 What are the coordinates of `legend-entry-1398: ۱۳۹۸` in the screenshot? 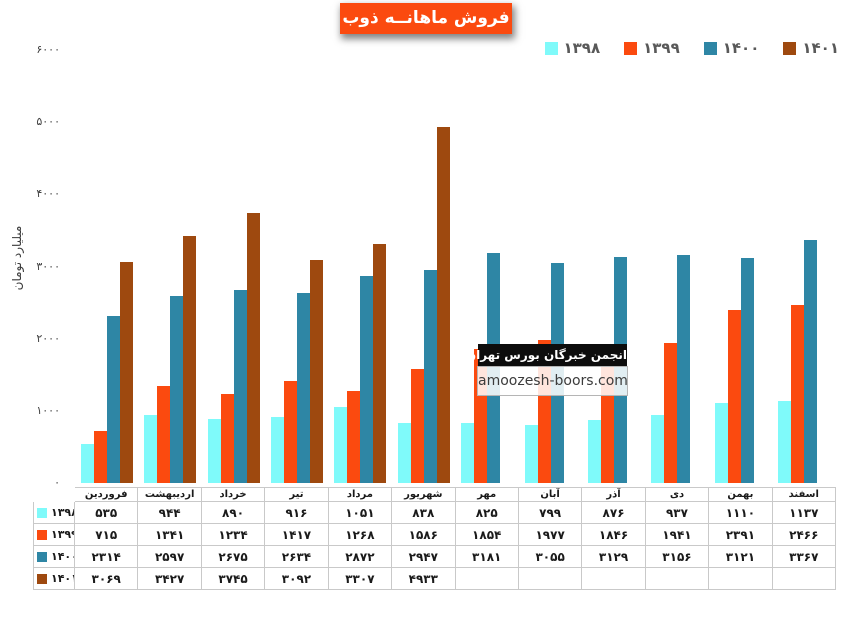 It's located at (572, 48).